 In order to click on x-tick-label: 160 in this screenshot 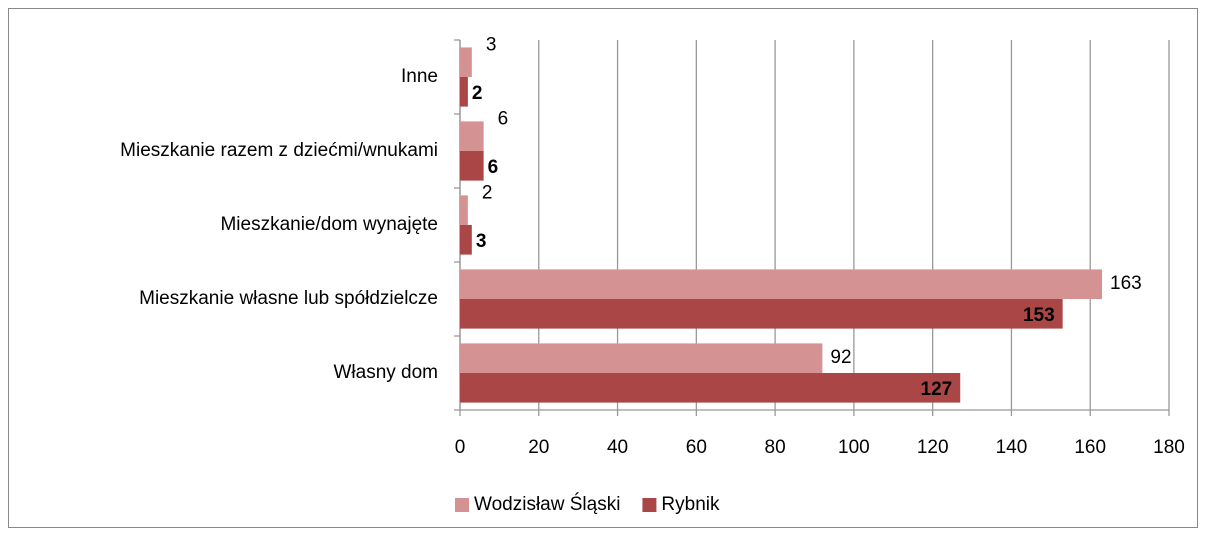, I will do `click(1090, 447)`.